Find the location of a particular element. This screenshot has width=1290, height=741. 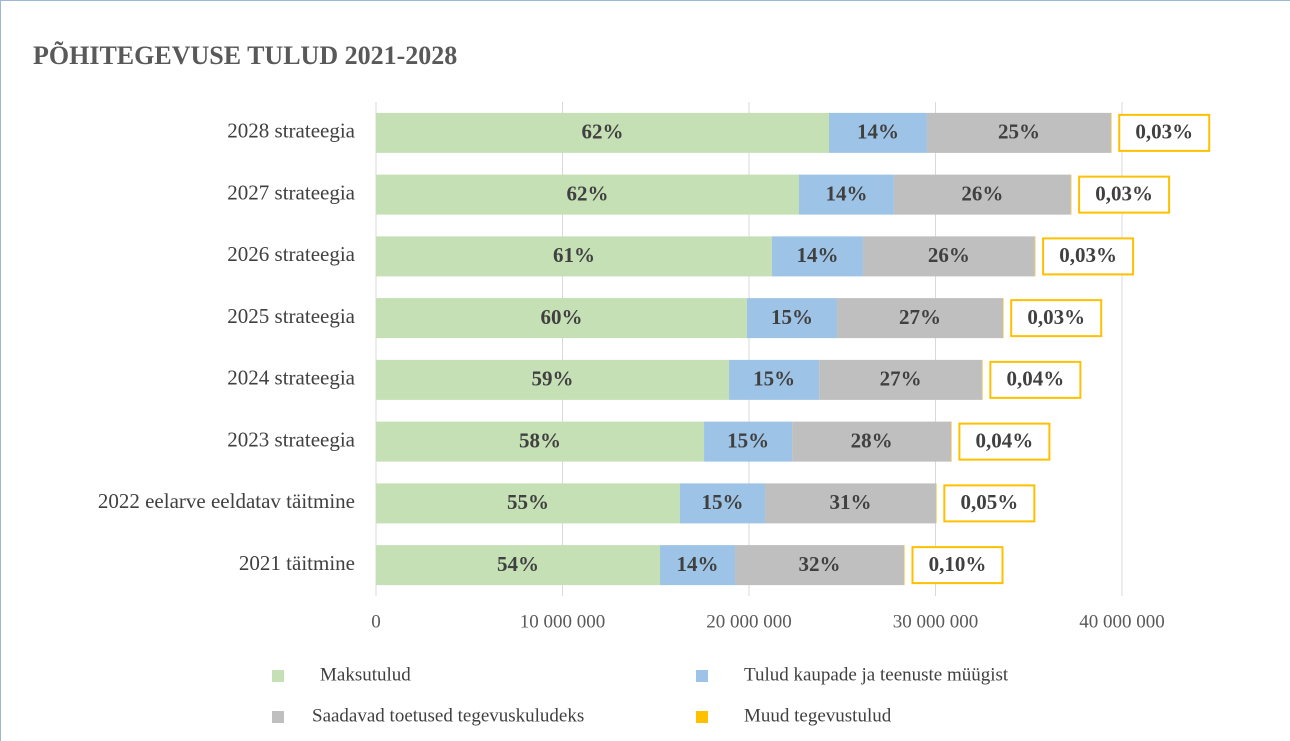

data-label: 28% is located at coordinates (872, 440).